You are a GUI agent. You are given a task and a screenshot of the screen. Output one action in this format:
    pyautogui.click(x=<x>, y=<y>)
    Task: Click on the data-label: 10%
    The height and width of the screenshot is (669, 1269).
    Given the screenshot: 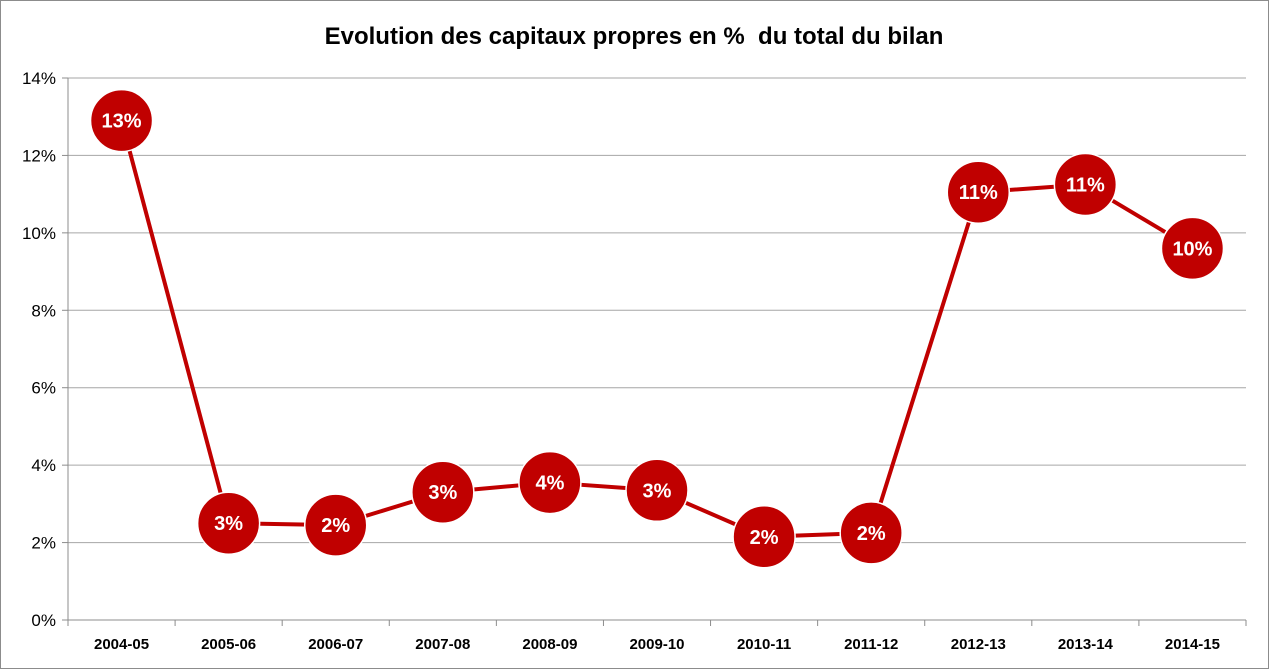 What is the action you would take?
    pyautogui.click(x=1192, y=249)
    